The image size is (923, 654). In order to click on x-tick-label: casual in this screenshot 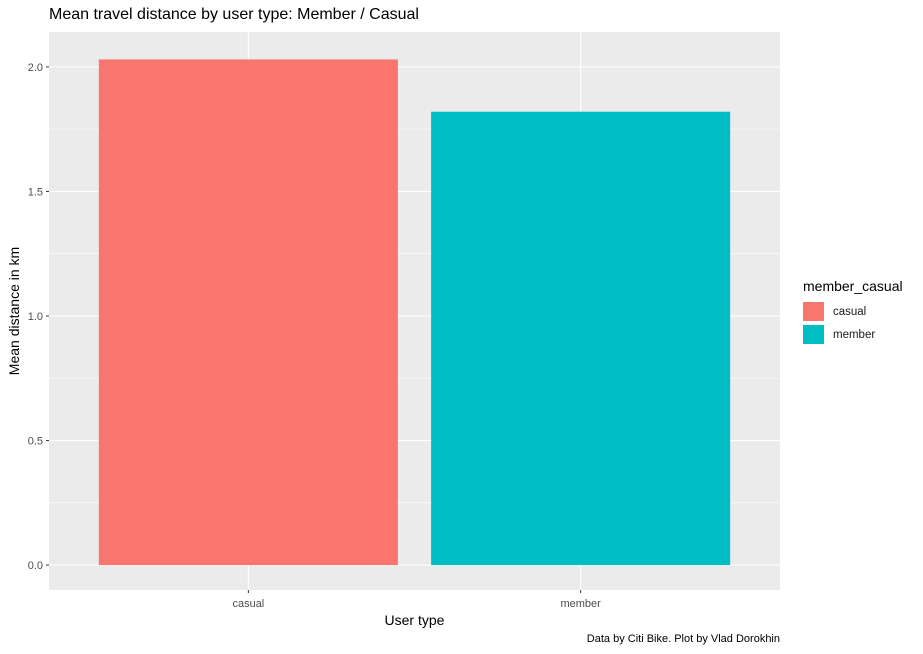, I will do `click(248, 604)`.